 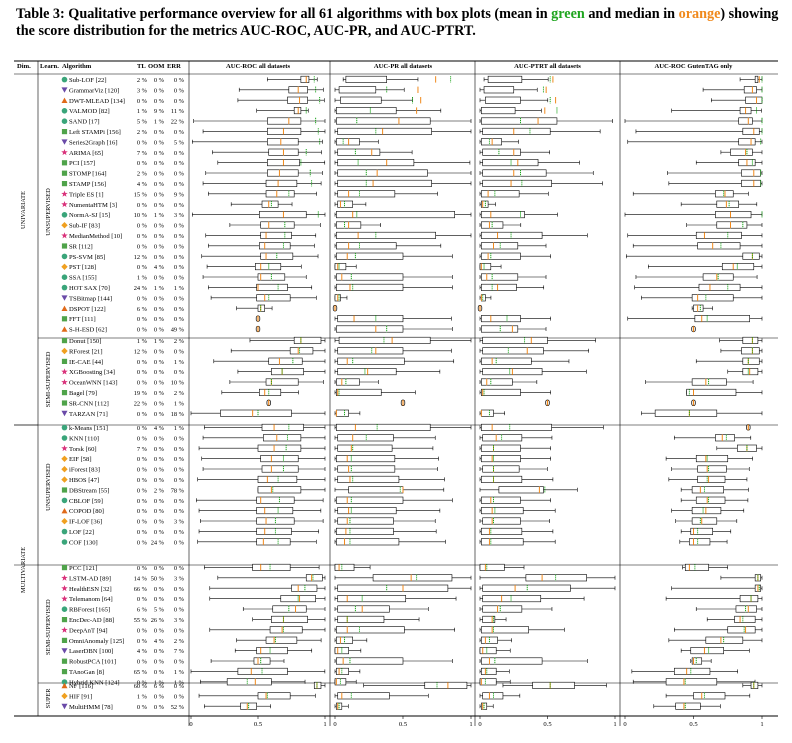 What do you see at coordinates (141, 66) in the screenshot?
I see `header-tl: TL` at bounding box center [141, 66].